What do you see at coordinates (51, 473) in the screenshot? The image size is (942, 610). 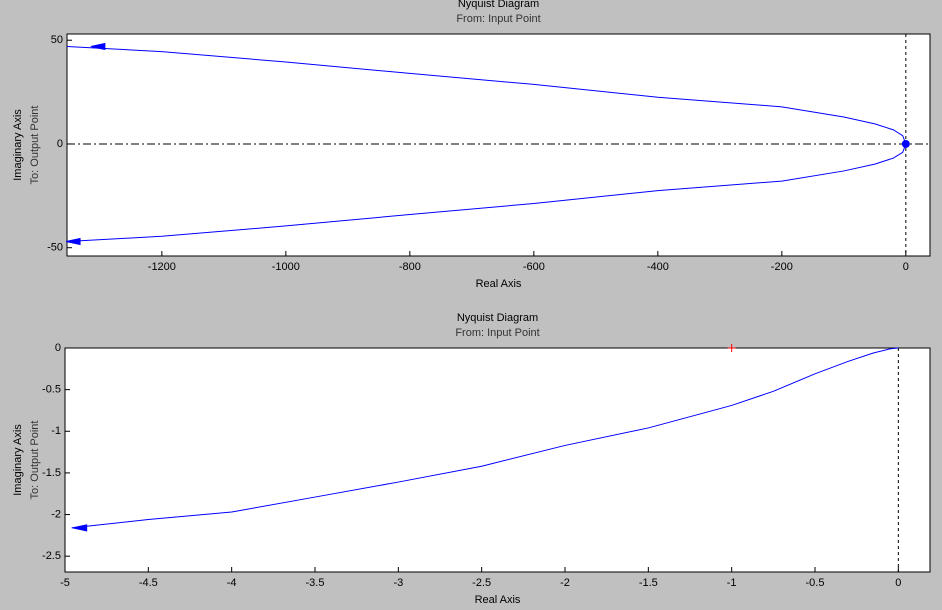 I see `y-tick-label: -1.5` at bounding box center [51, 473].